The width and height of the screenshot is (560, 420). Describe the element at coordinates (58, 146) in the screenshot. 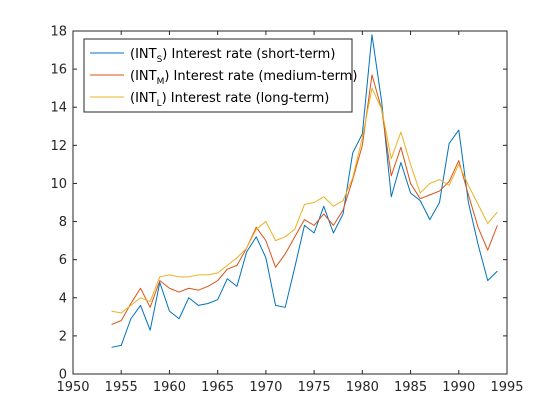

I see `y-tick-label: 12` at that location.